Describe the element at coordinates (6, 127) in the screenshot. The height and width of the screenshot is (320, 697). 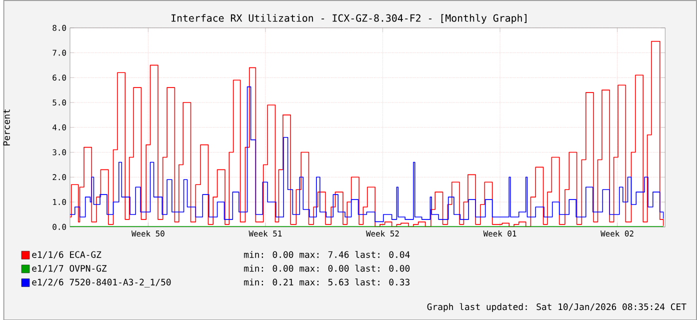
I see `y-axis-title: Percent` at that location.